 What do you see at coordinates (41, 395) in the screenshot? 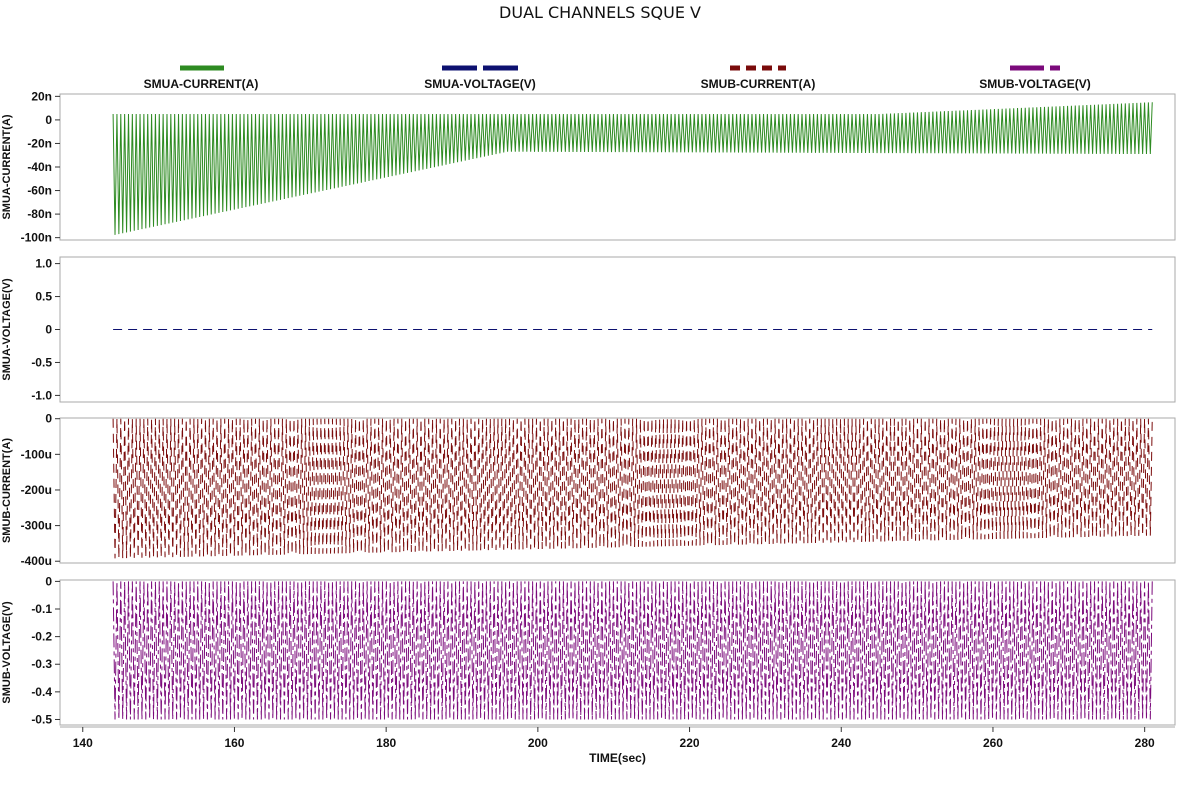
I see `y-tick-label: -1.0` at bounding box center [41, 395].